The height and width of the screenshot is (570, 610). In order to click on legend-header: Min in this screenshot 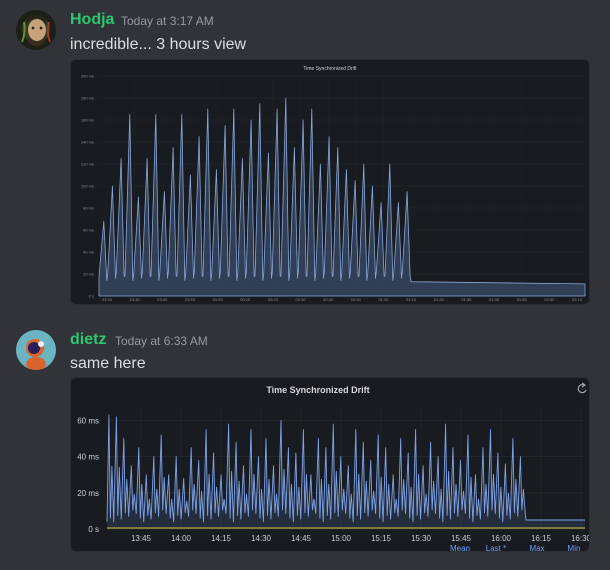, I will do `click(574, 547)`.